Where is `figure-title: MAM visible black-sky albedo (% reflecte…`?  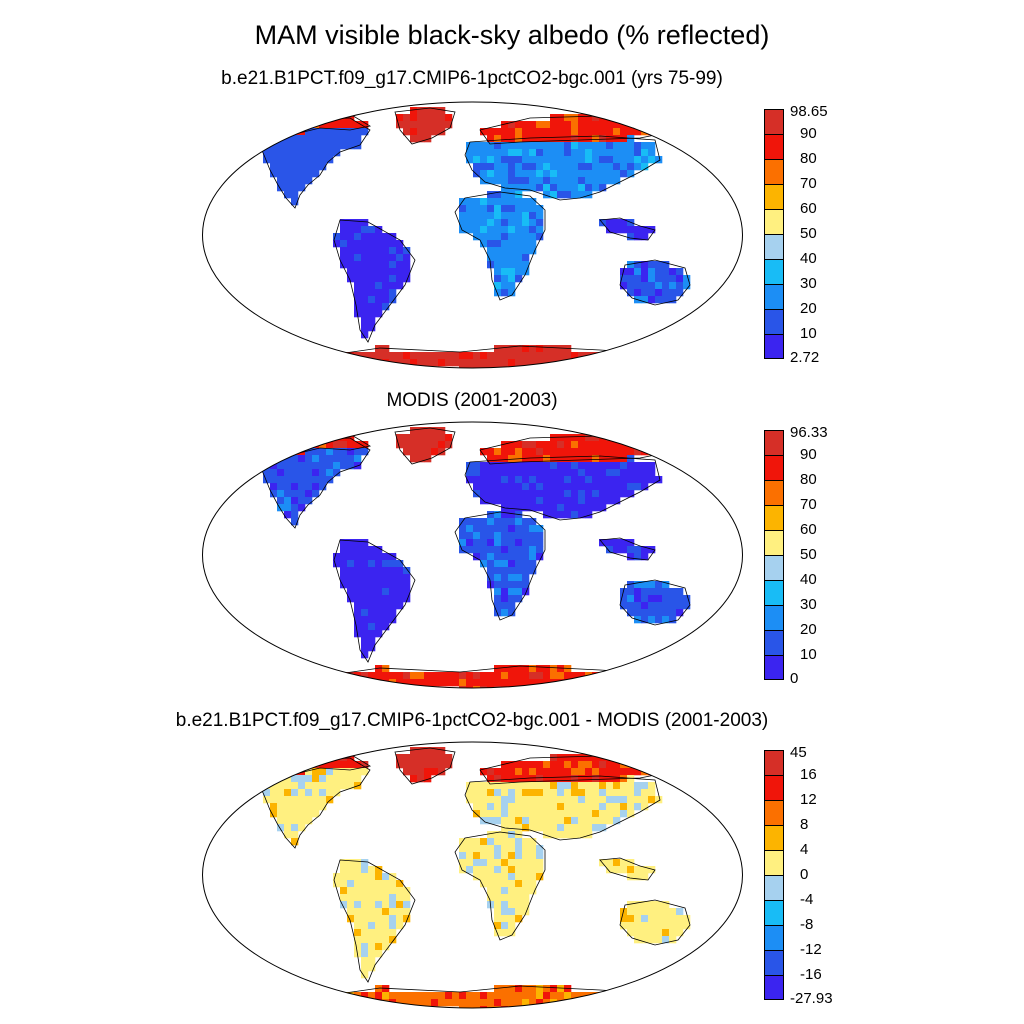
figure-title: MAM visible black-sky albedo (% reflecte… is located at coordinates (512, 35).